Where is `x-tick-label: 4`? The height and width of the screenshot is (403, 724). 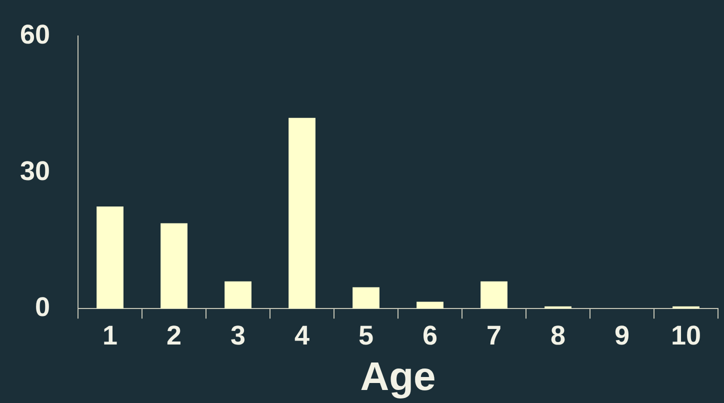
x-tick-label: 4 is located at coordinates (302, 335).